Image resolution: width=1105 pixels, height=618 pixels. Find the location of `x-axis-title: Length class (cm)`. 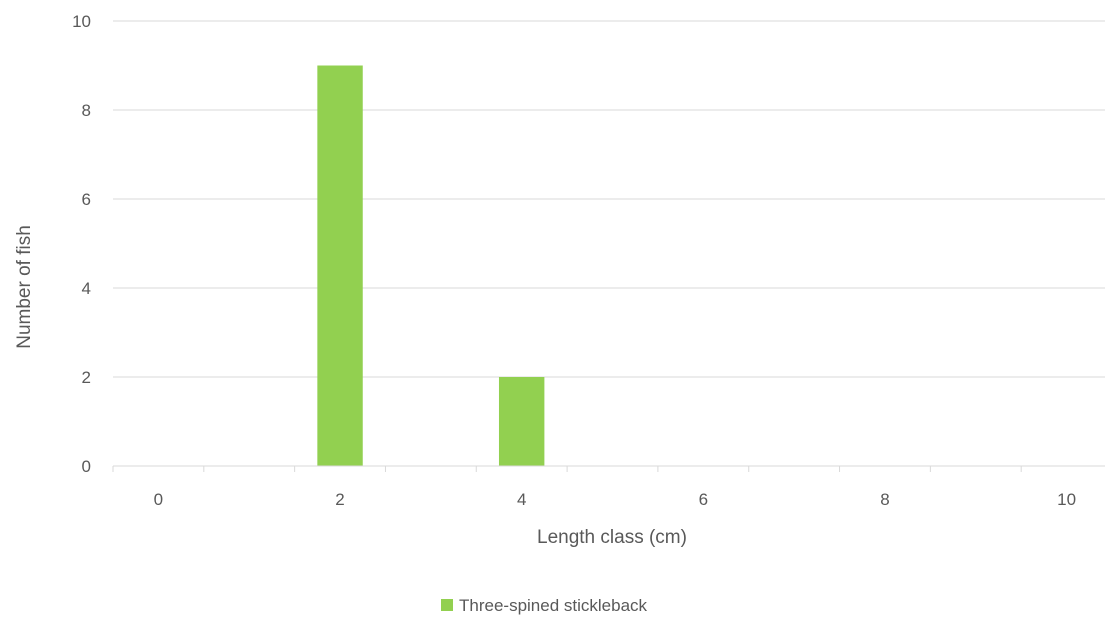

x-axis-title: Length class (cm) is located at coordinates (612, 537).